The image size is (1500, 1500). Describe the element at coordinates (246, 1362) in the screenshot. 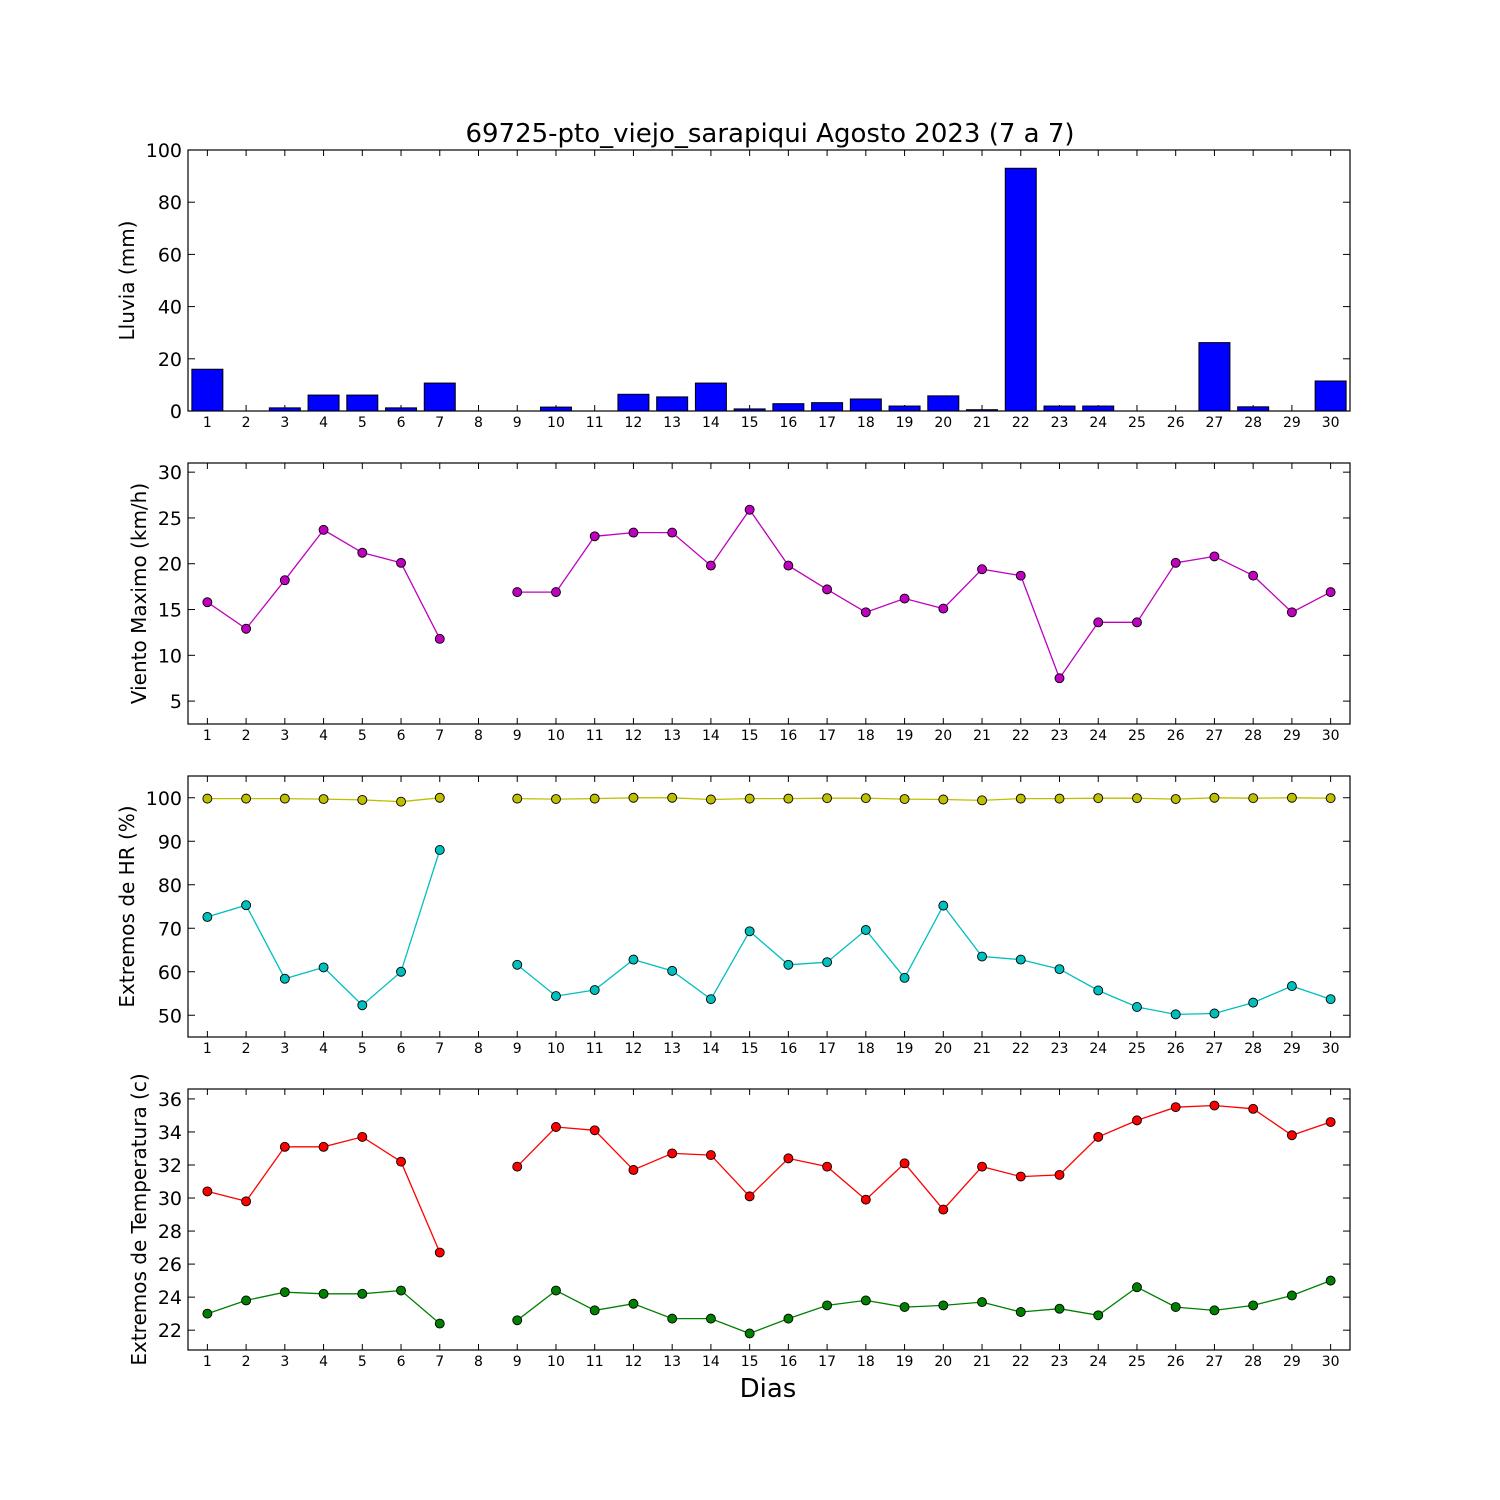

I see `x-tick-label: 2` at that location.